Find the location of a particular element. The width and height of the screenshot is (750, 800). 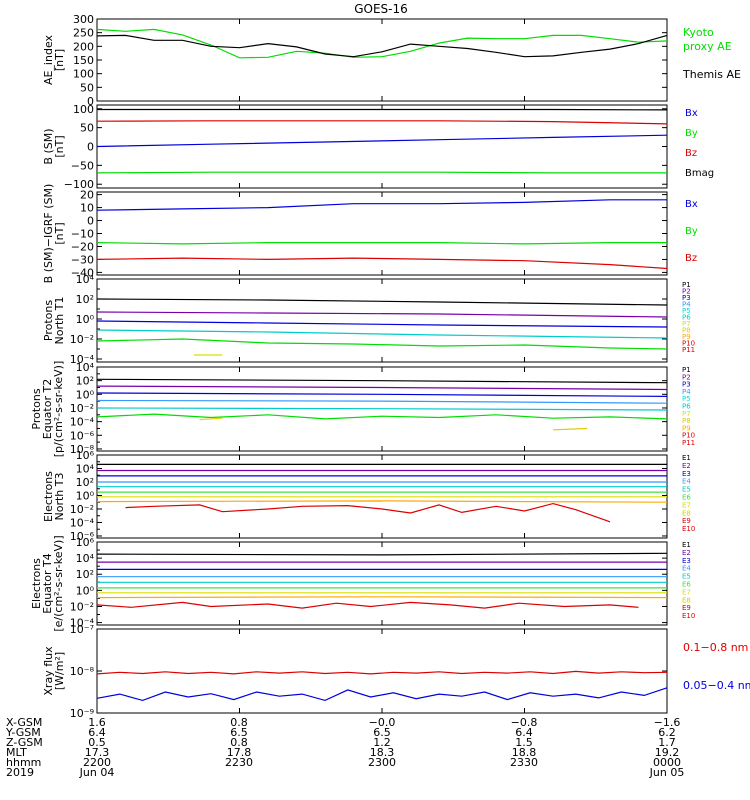

series-line-0-1-0-8-nm is located at coordinates (382, 672).